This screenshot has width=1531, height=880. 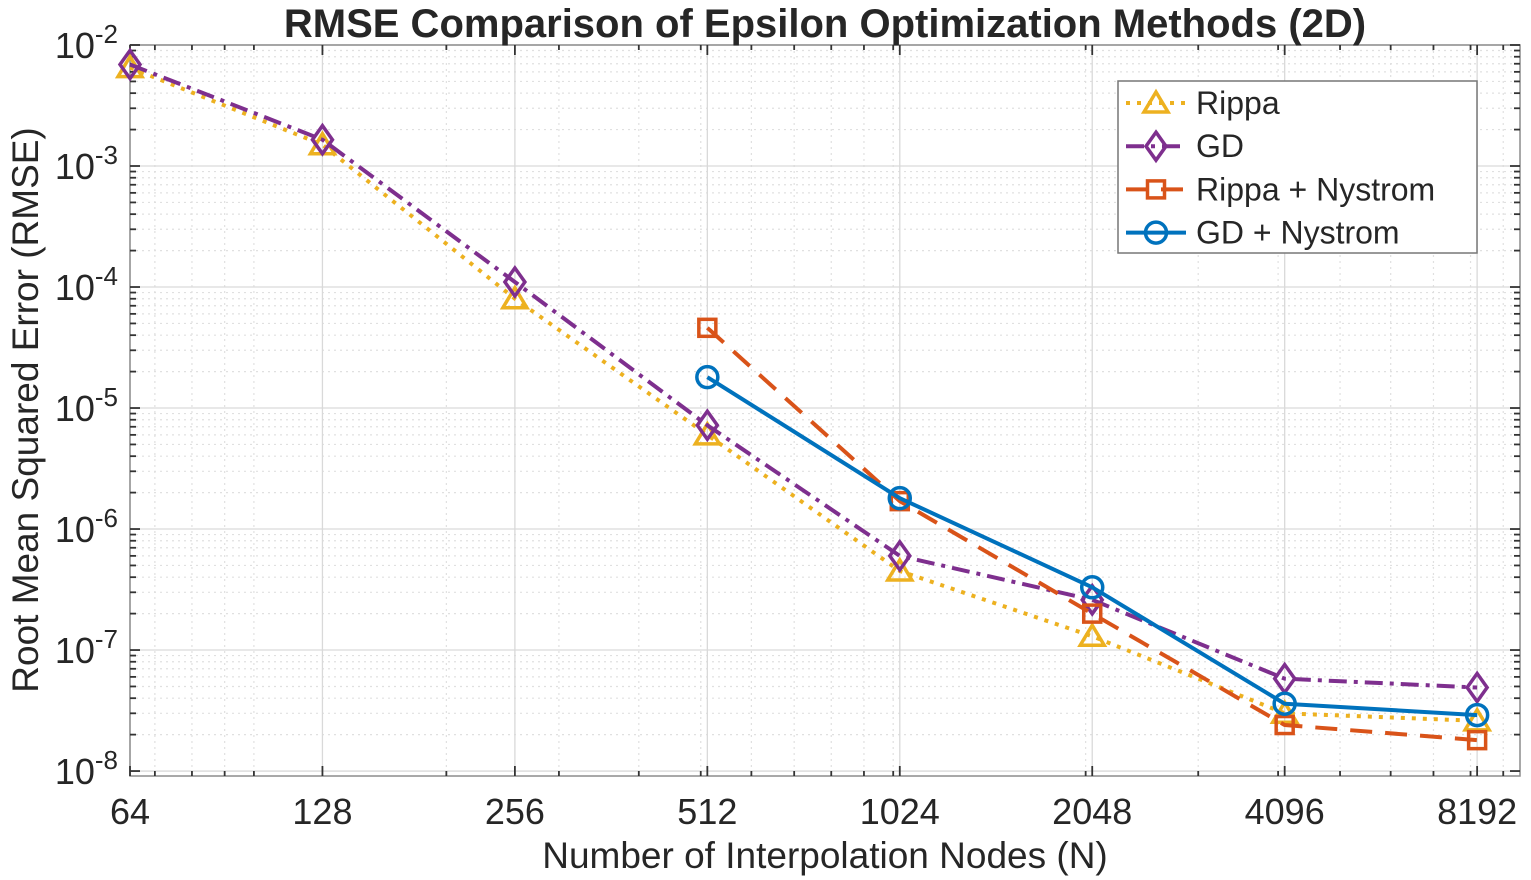 I want to click on y-tick-label: 10⁻⁵, so click(x=86, y=405).